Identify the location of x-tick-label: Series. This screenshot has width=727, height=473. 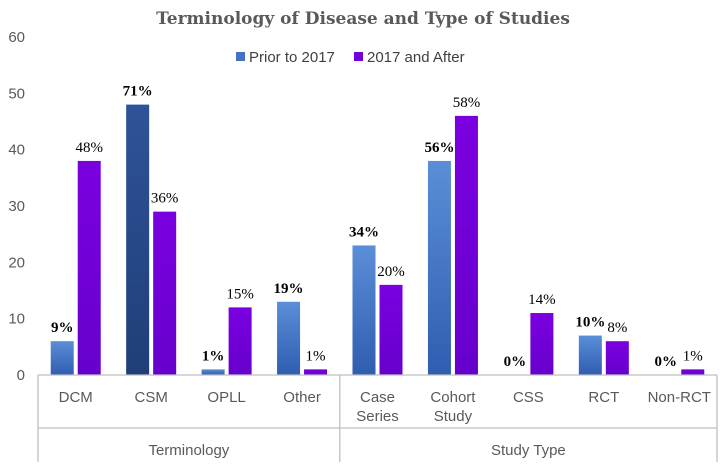
(377, 416).